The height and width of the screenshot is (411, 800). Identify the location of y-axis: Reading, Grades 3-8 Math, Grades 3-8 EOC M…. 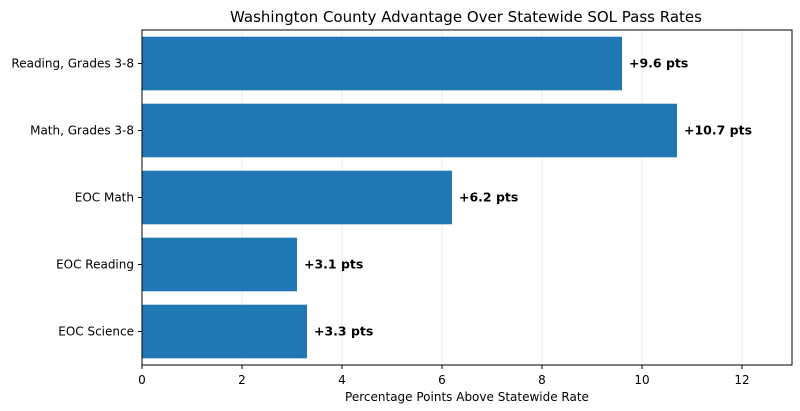
(76, 198).